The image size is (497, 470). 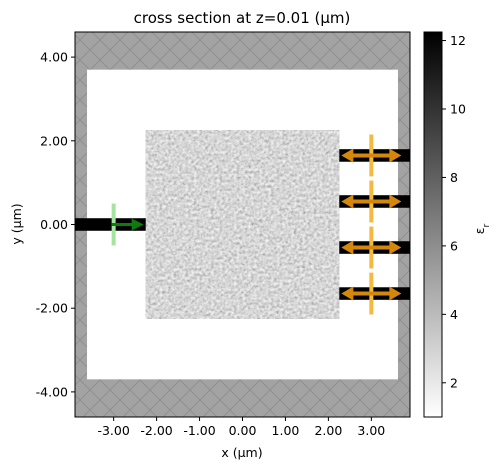 What do you see at coordinates (454, 382) in the screenshot?
I see `colorbar-tick-label: 2` at bounding box center [454, 382].